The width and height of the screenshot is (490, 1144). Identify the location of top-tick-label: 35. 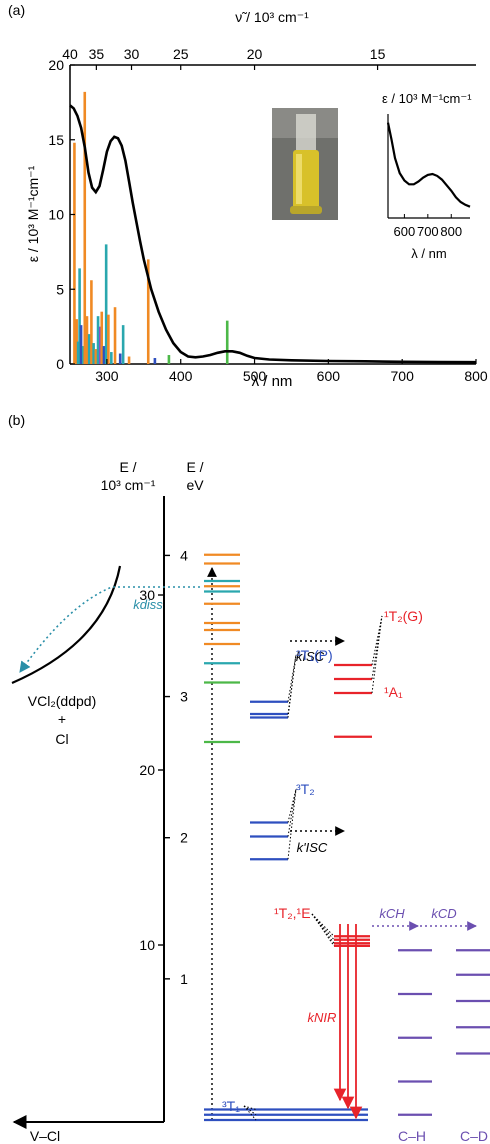
(97, 54).